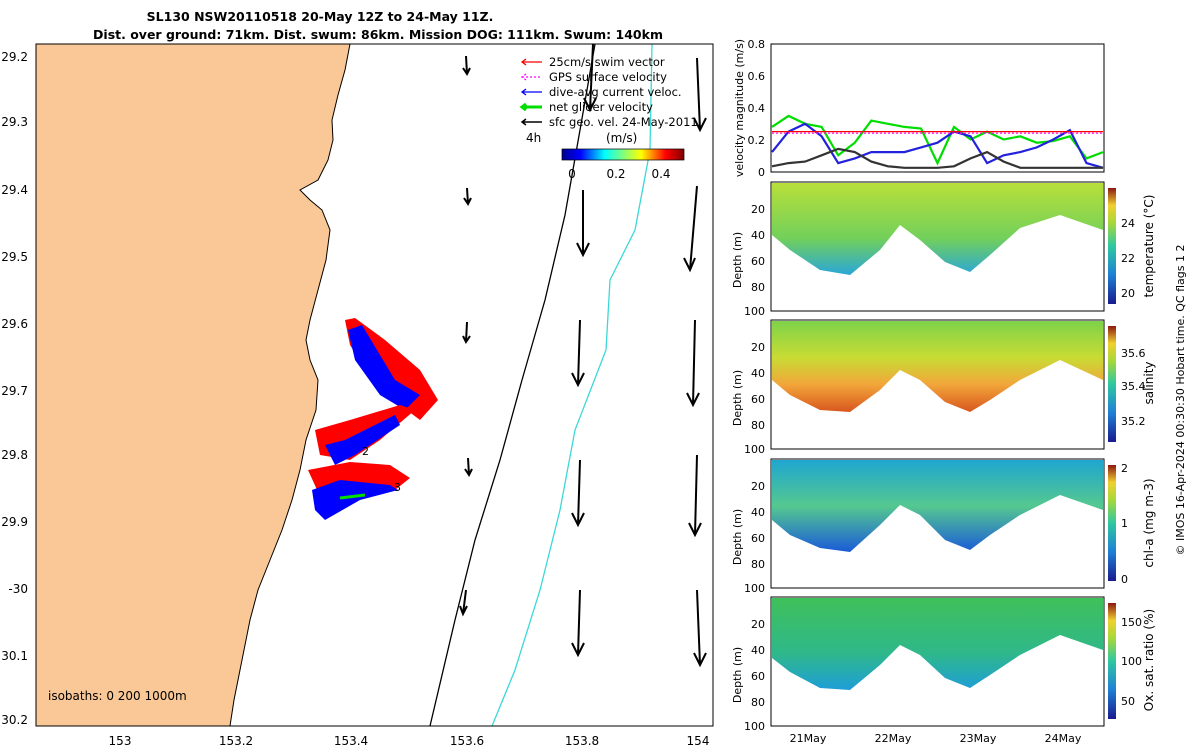  What do you see at coordinates (615, 92) in the screenshot?
I see `legend-current: dive-avg current veloc.` at bounding box center [615, 92].